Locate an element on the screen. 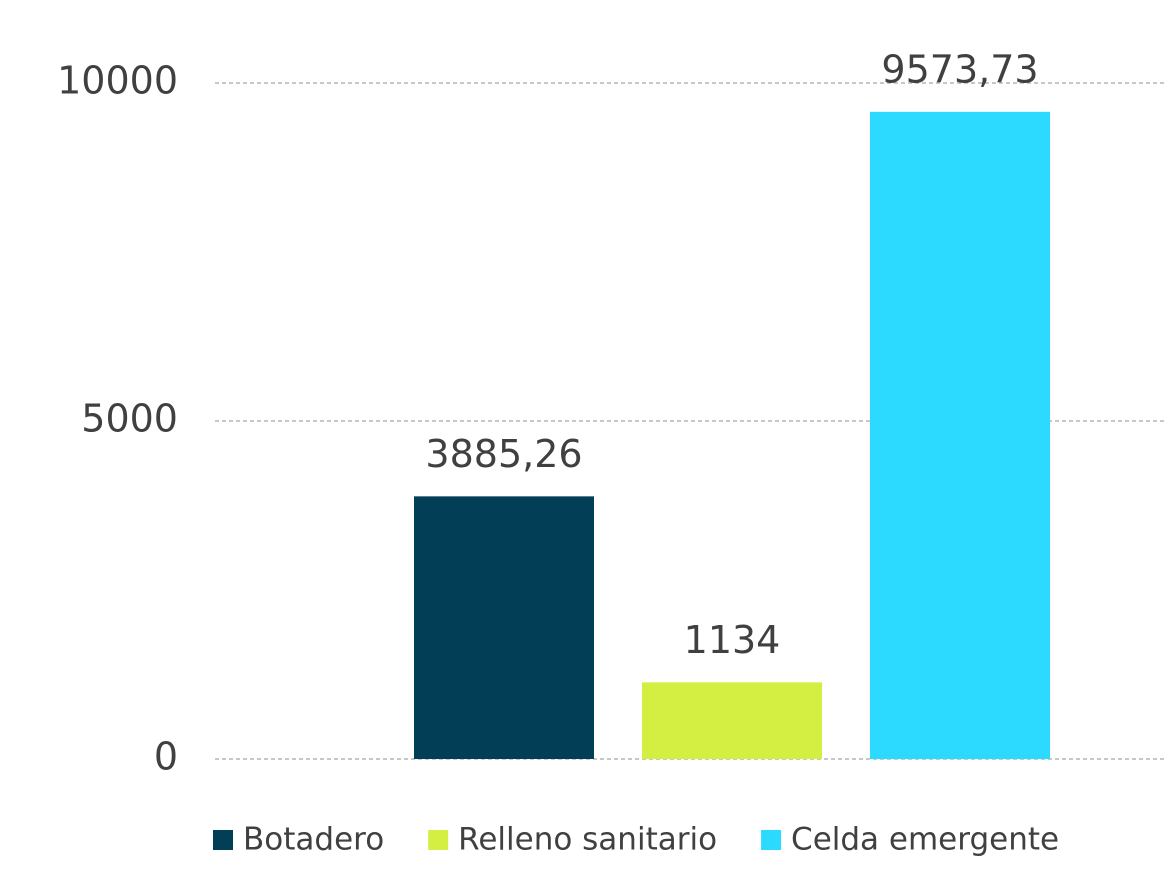 This screenshot has width=1167, height=891. y-tick-label: 10000 is located at coordinates (117, 81).